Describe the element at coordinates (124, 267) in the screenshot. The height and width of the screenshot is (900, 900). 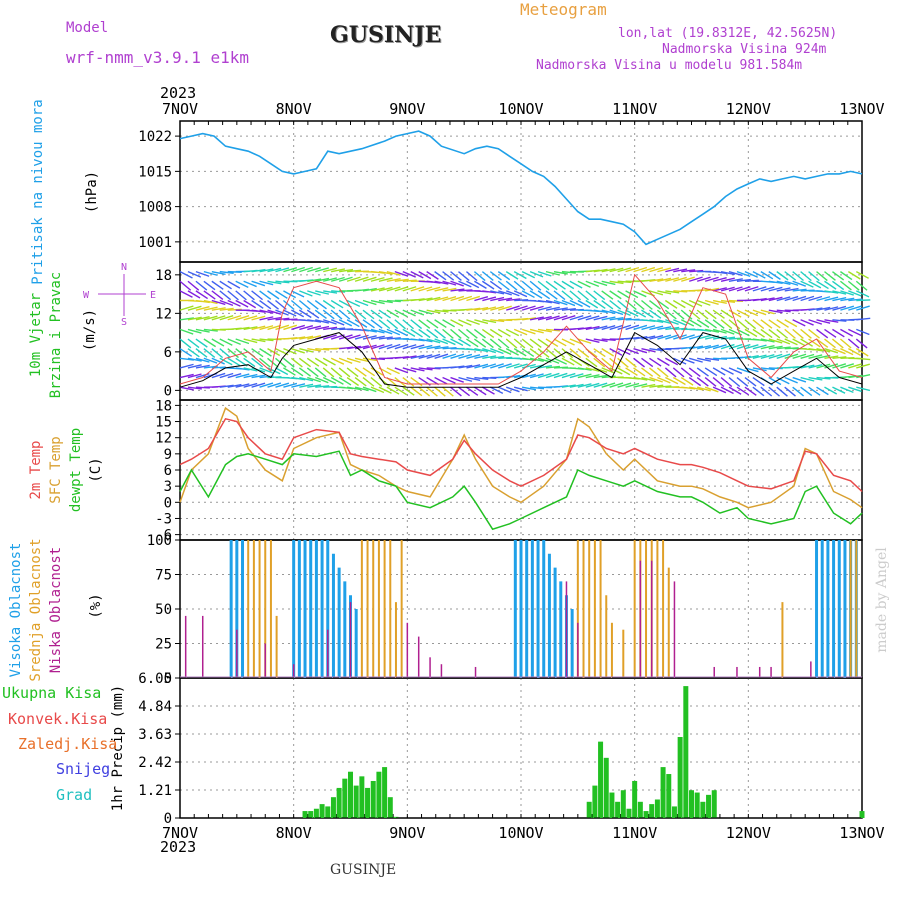
I see `compass-north: N` at that location.